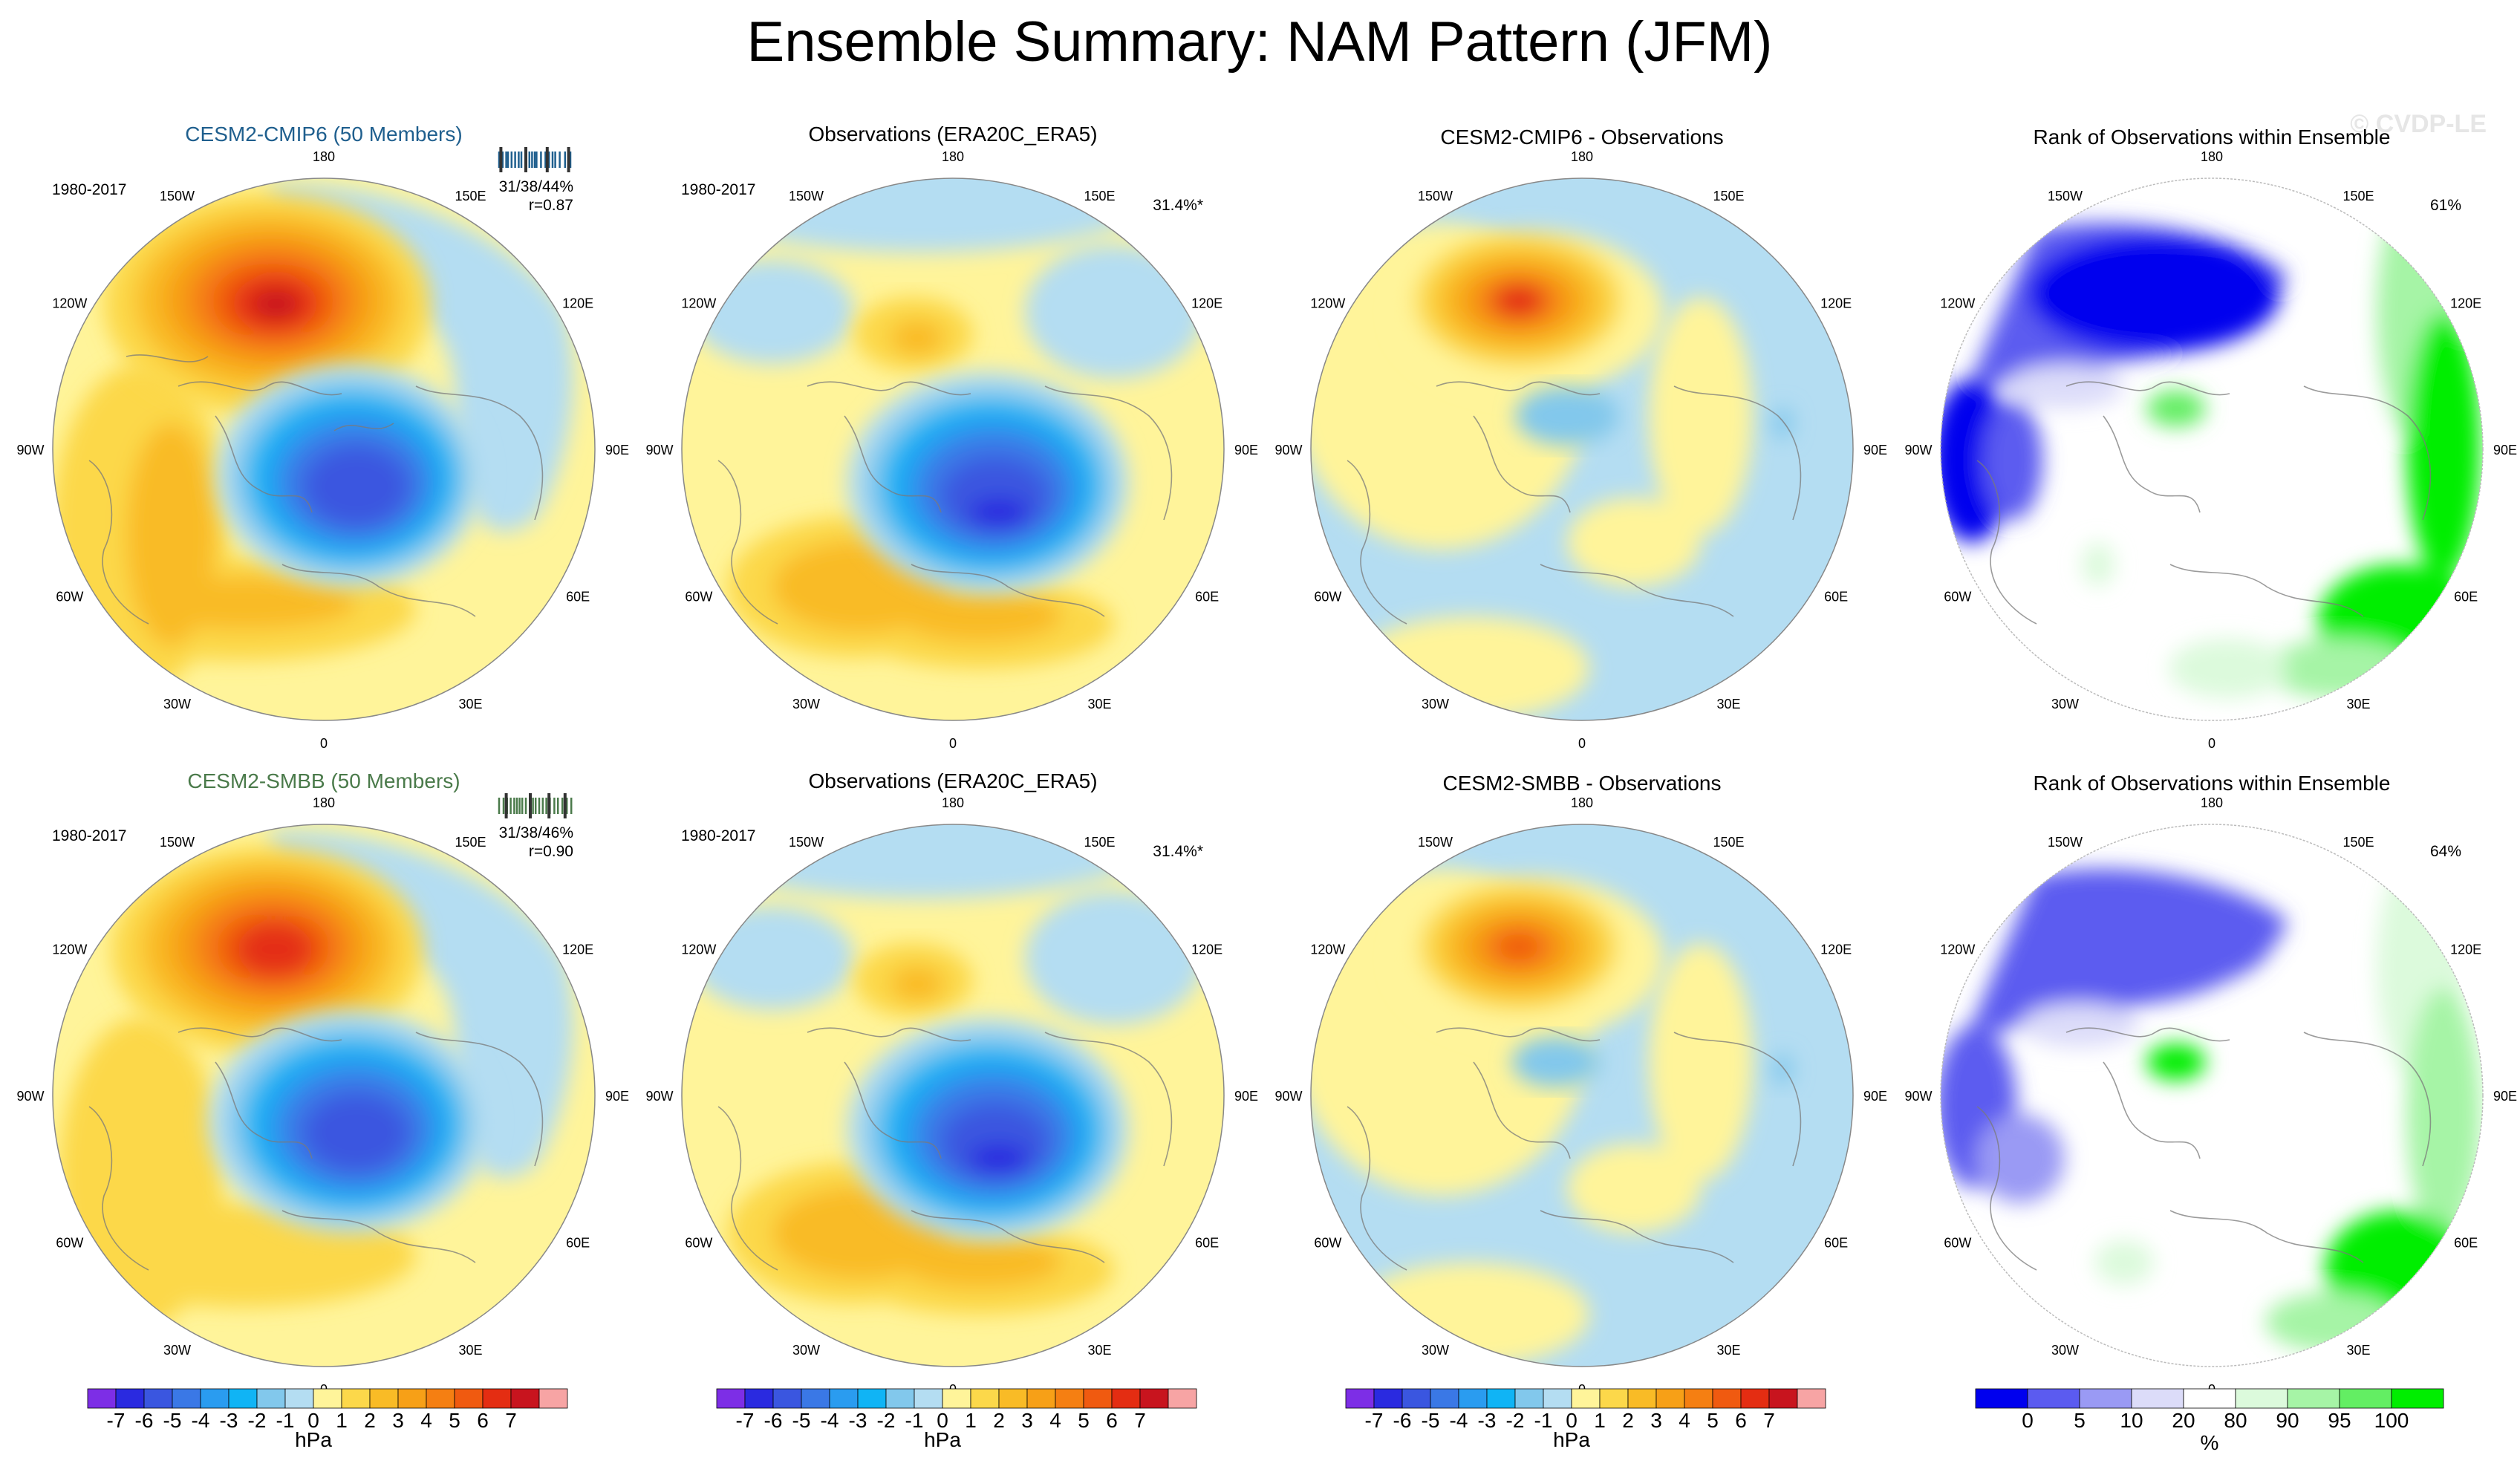  What do you see at coordinates (718, 836) in the screenshot?
I see `period-label: 1980-2017` at bounding box center [718, 836].